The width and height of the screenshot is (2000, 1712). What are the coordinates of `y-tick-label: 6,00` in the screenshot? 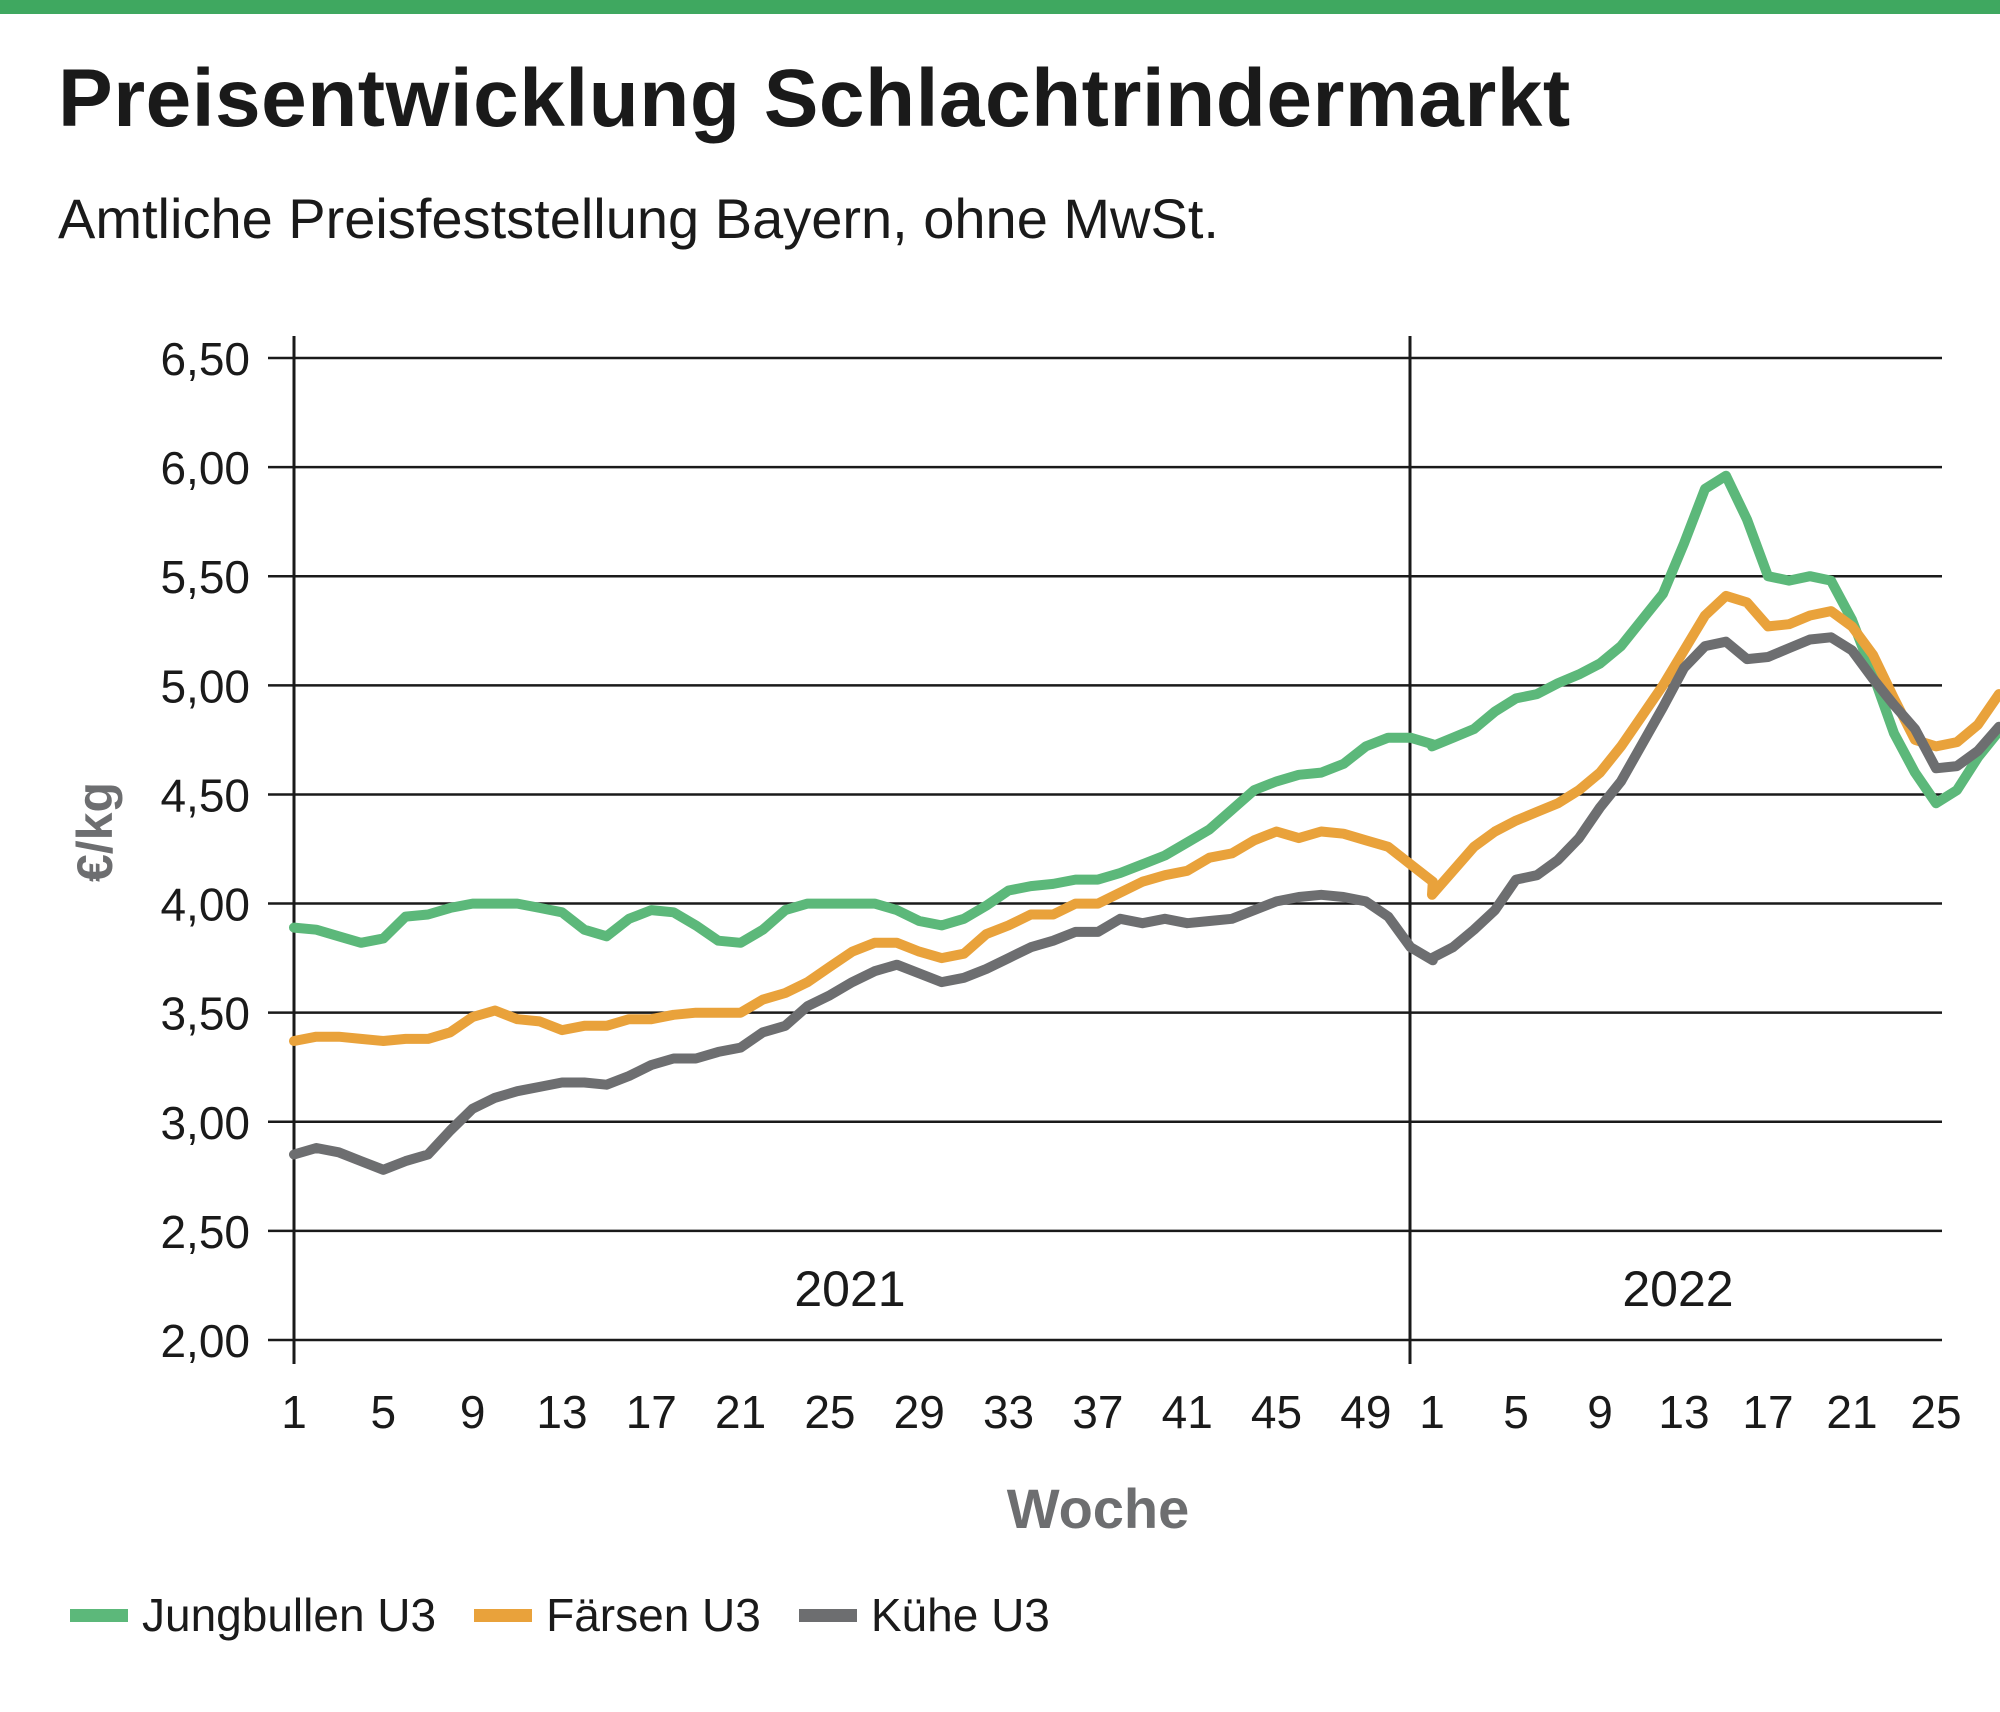 It's located at (205, 468).